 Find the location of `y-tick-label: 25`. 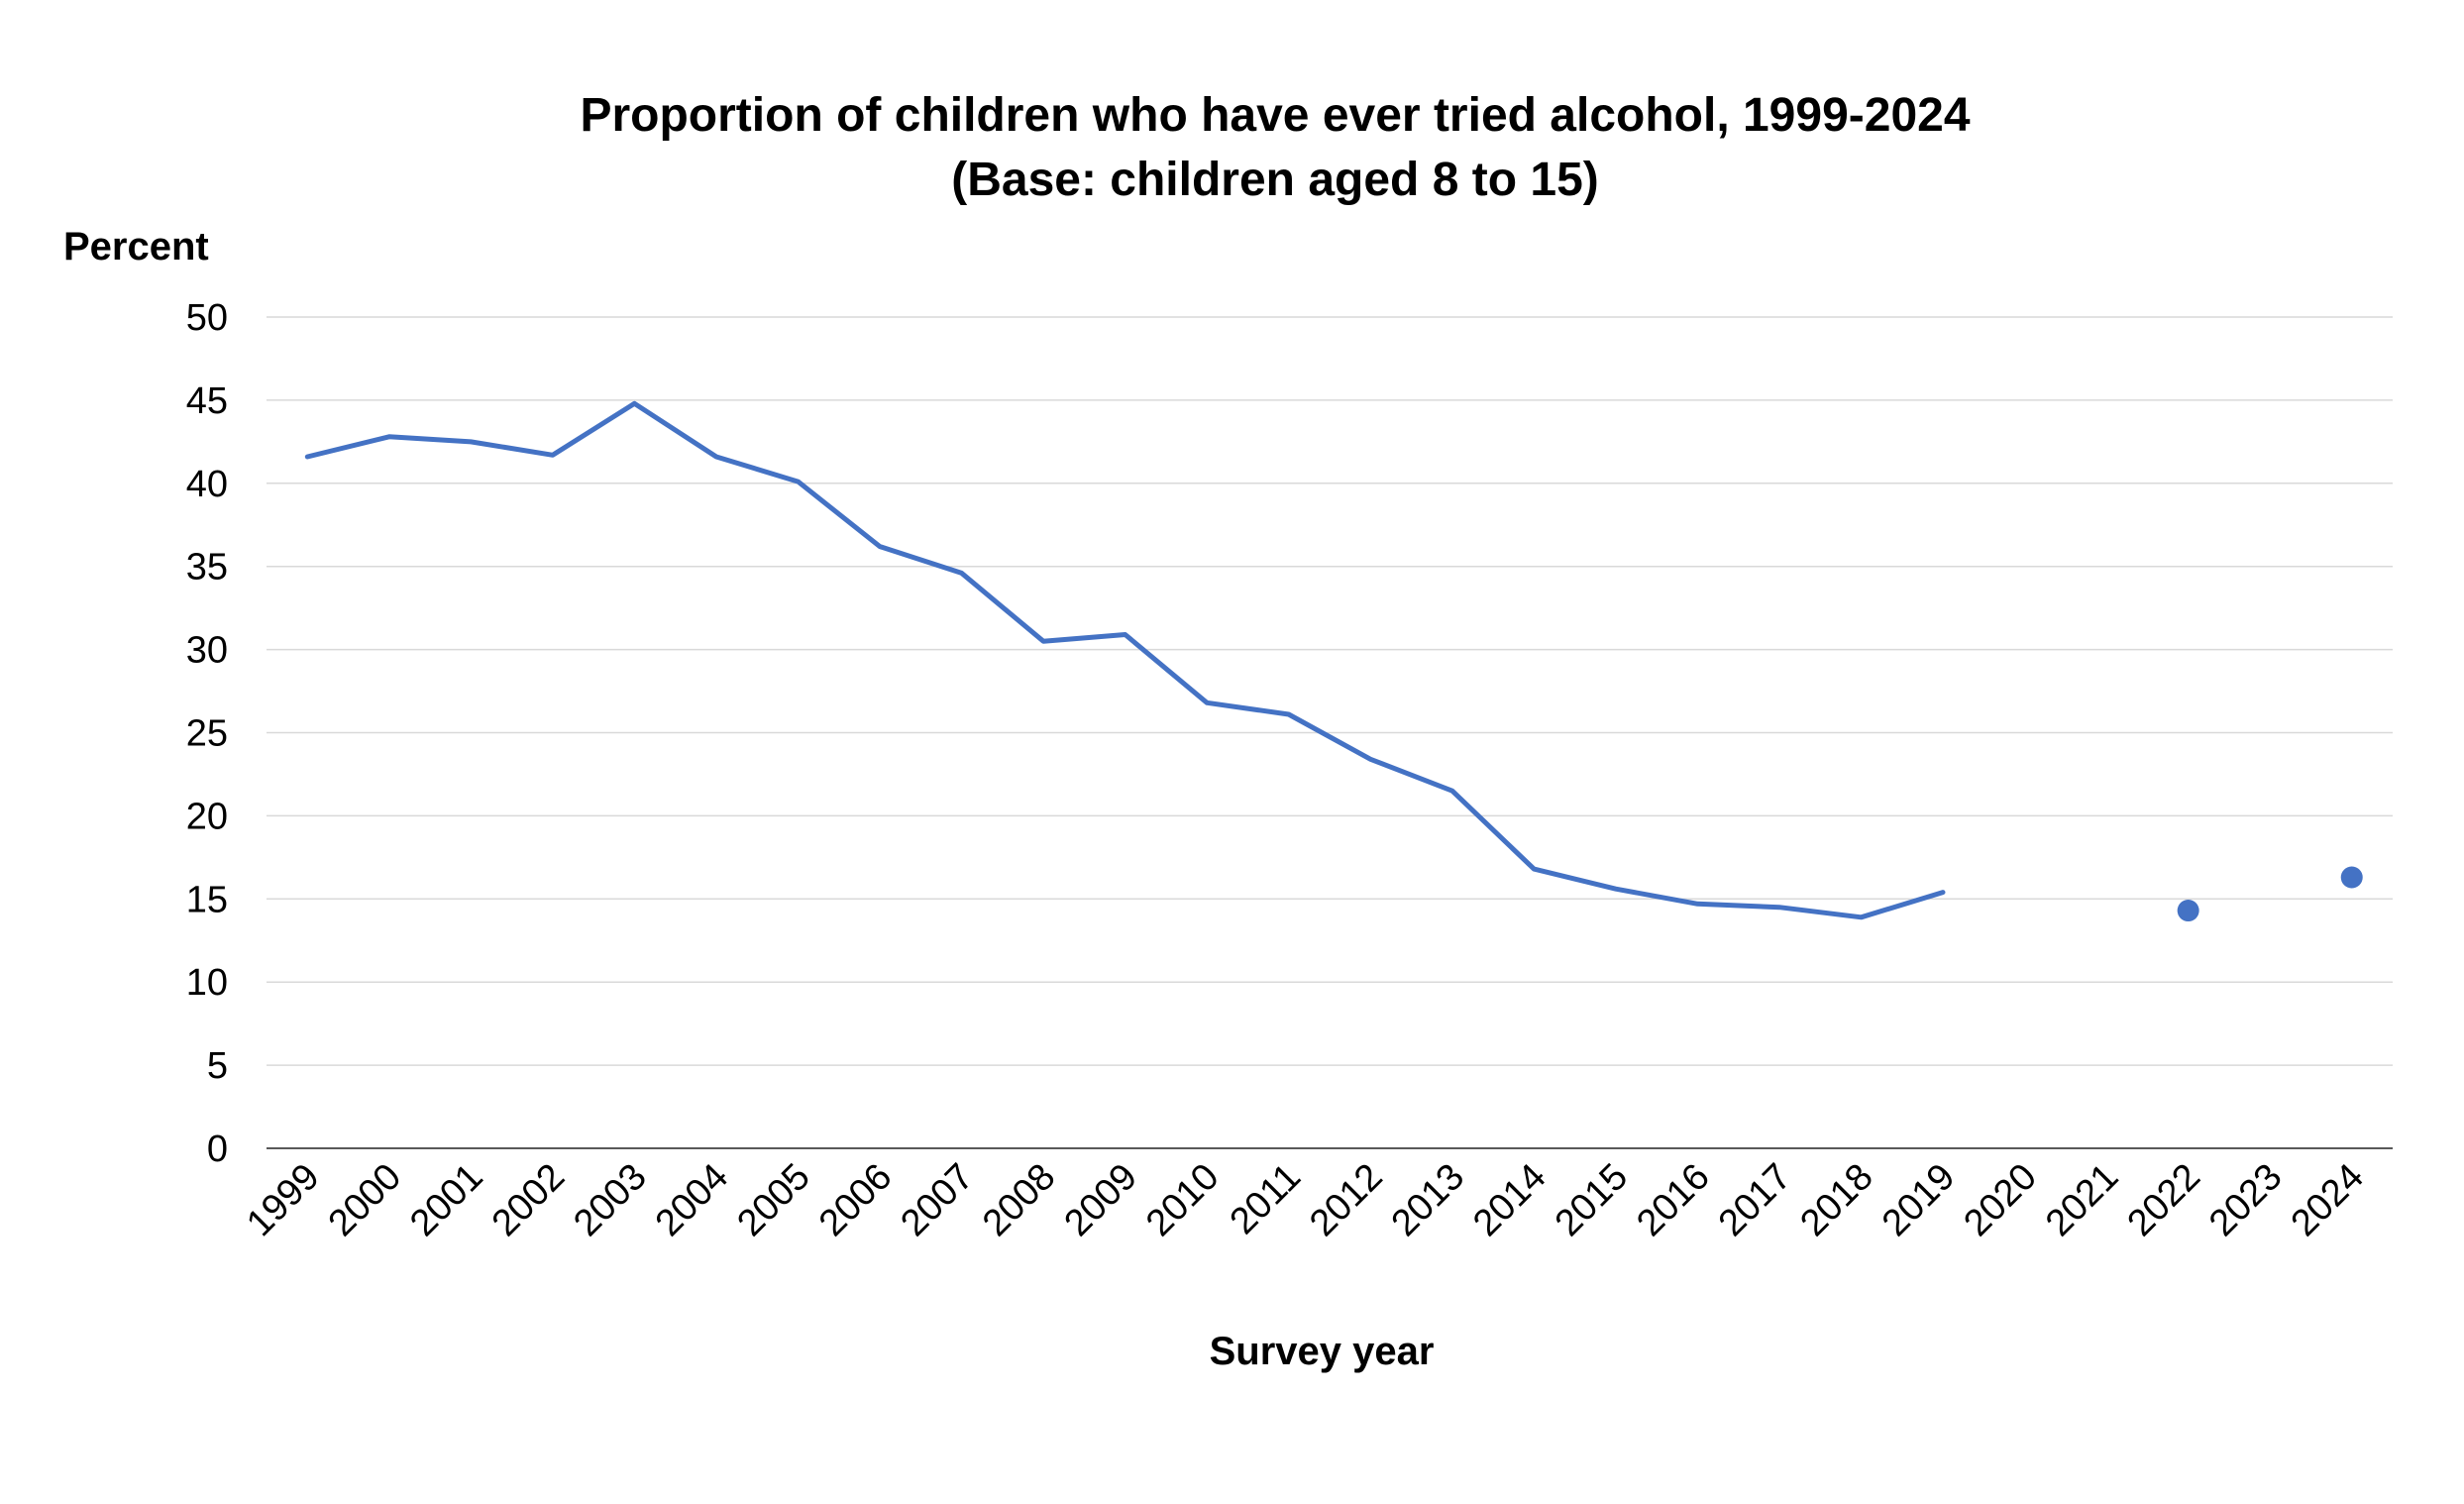

y-tick-label: 25 is located at coordinates (207, 734).